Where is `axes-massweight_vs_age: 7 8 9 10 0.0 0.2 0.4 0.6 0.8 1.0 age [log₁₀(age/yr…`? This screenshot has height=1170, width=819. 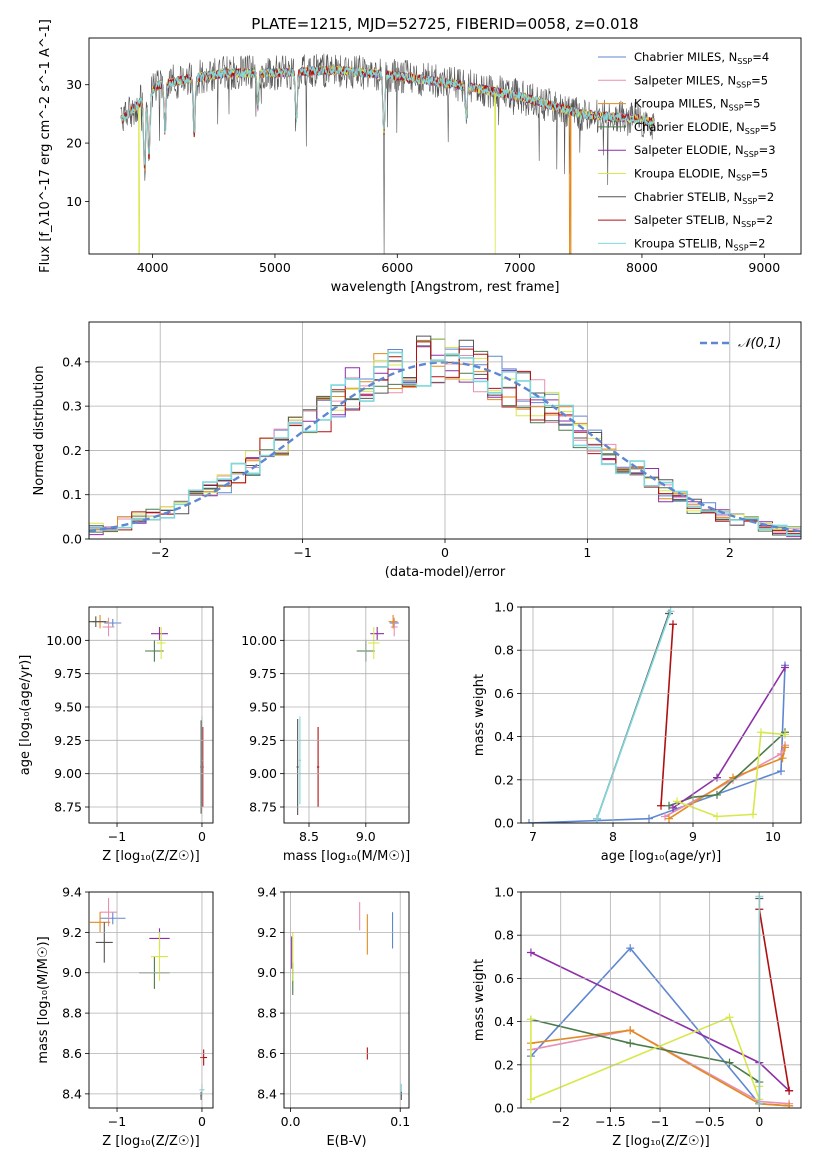
axes-massweight_vs_age: 7 8 9 10 0.0 0.2 0.4 0.6 0.8 1.0 age [log₁₀(age/yr… is located at coordinates (637, 732).